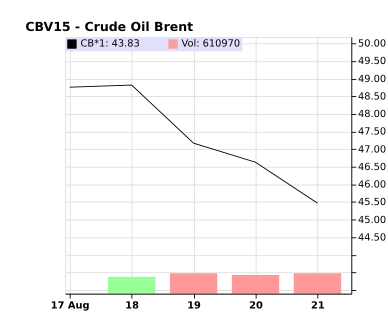 The height and width of the screenshot is (334, 388). I want to click on y-tick-label: 45.50, so click(372, 202).